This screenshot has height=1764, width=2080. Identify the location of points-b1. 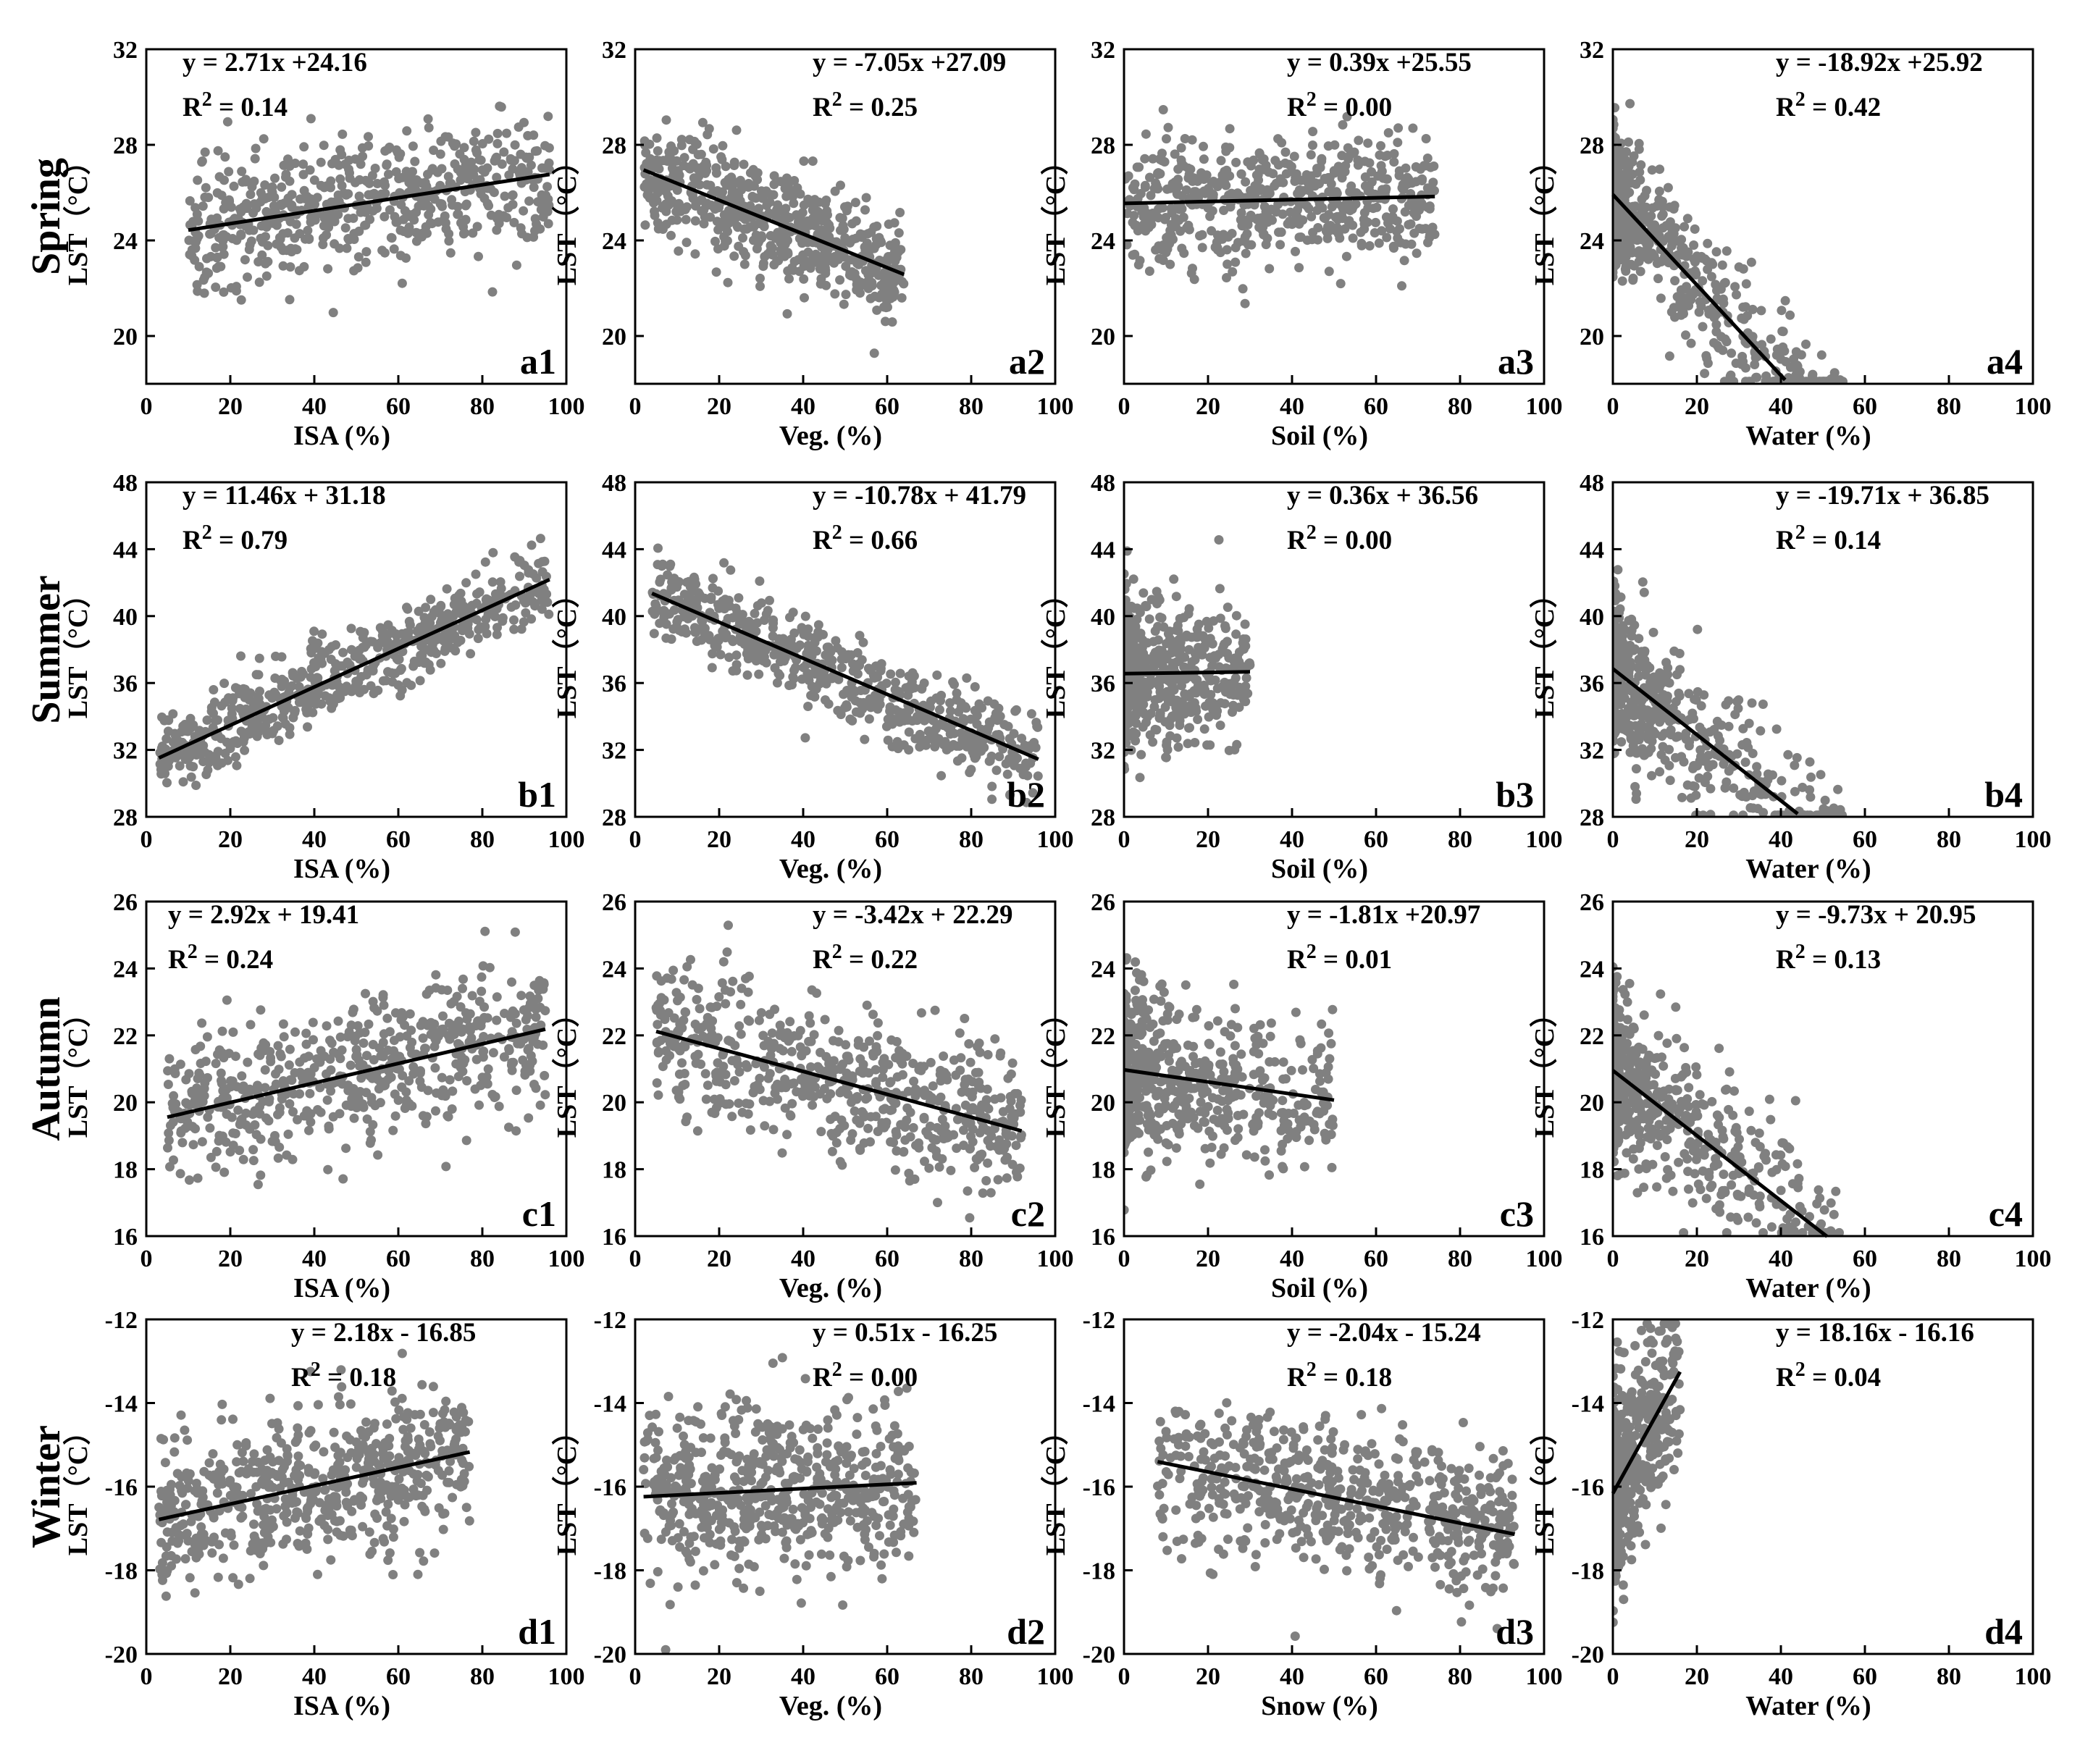
(354, 662).